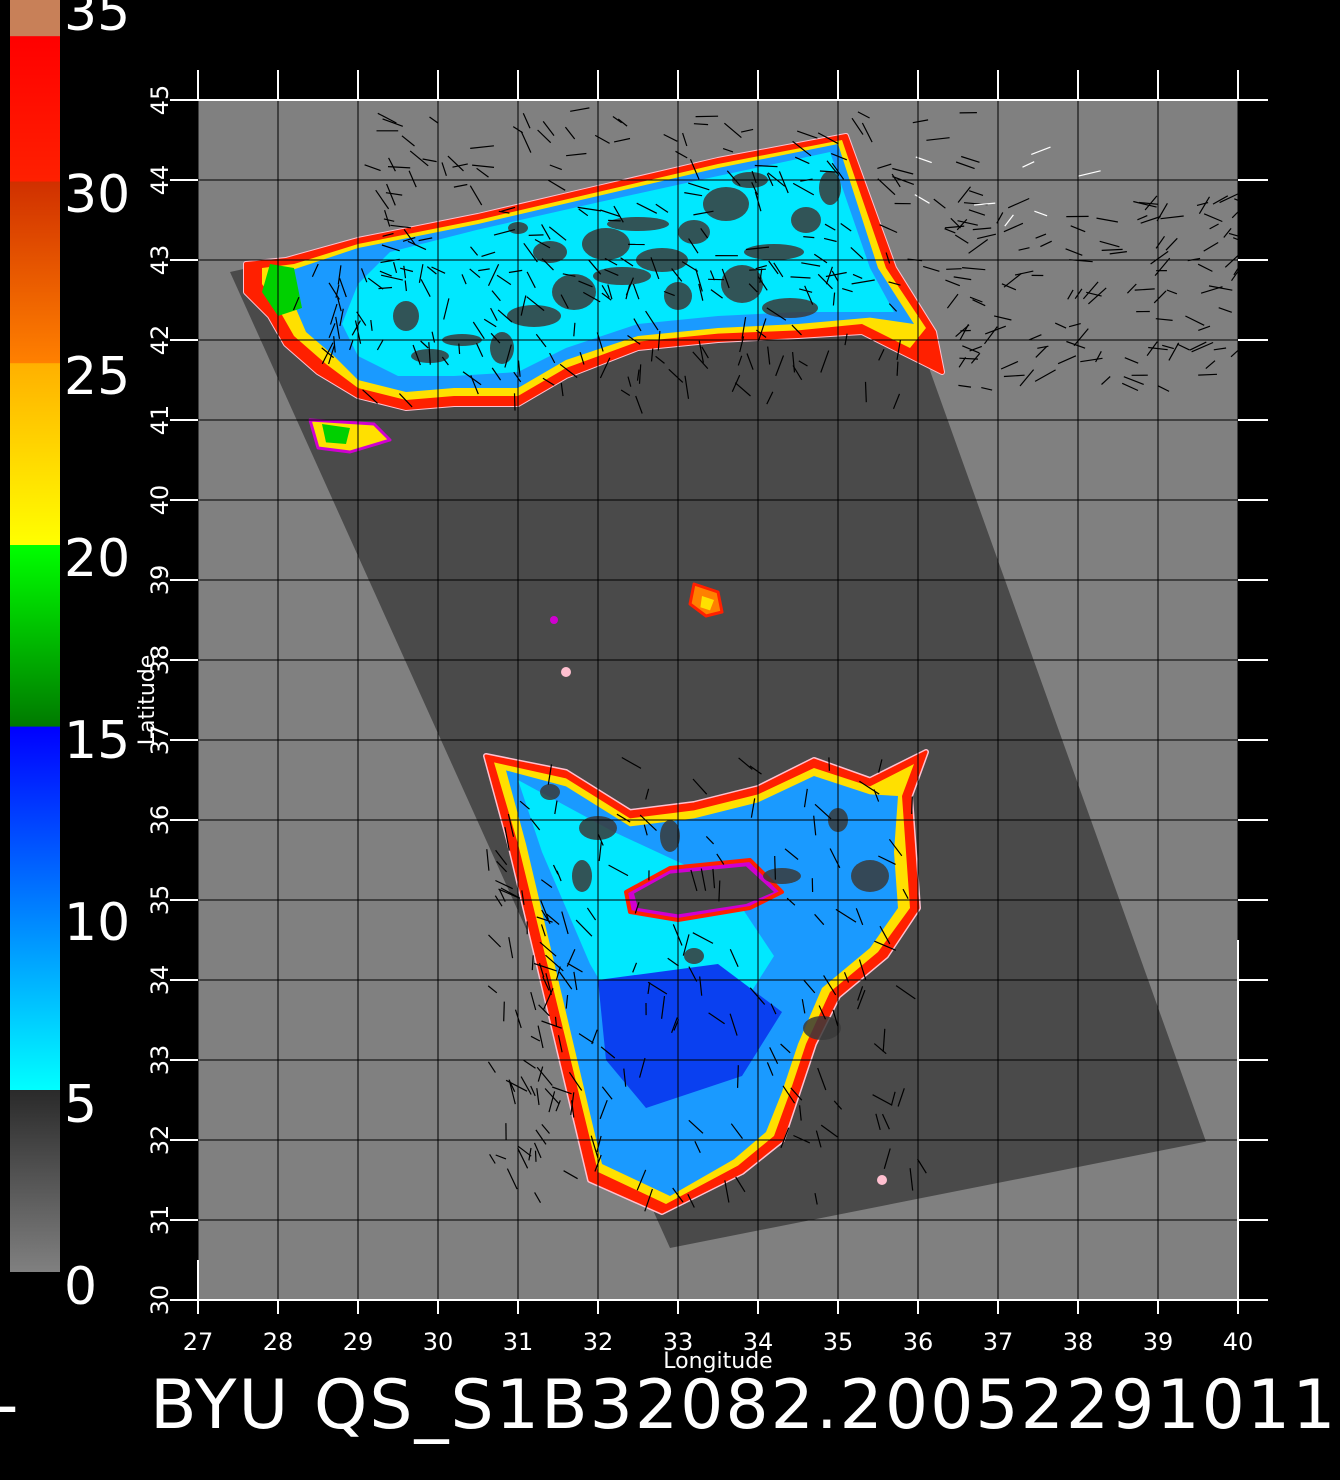 The height and width of the screenshot is (1480, 1340). Describe the element at coordinates (717, 1361) in the screenshot. I see `x-axis-label: Longitude` at that location.